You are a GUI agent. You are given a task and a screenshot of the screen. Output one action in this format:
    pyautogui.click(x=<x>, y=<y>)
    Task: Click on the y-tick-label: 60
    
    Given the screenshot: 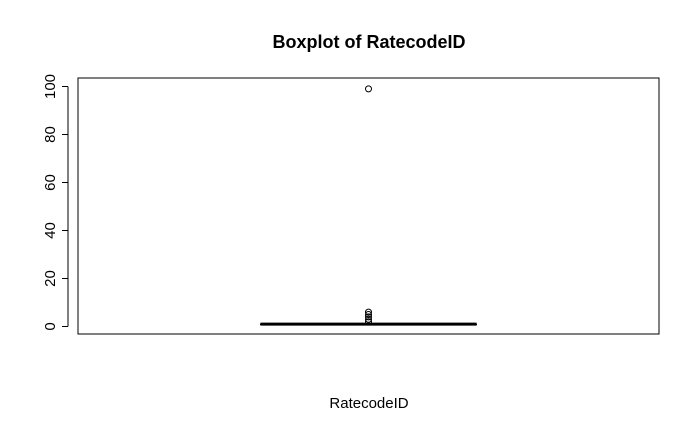 What is the action you would take?
    pyautogui.click(x=50, y=182)
    